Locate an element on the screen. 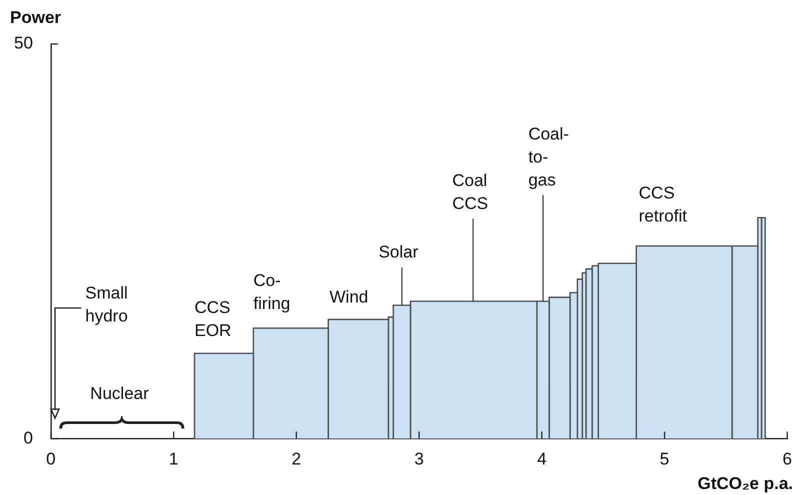  annotation: Coal-to-gas is located at coordinates (548, 157).